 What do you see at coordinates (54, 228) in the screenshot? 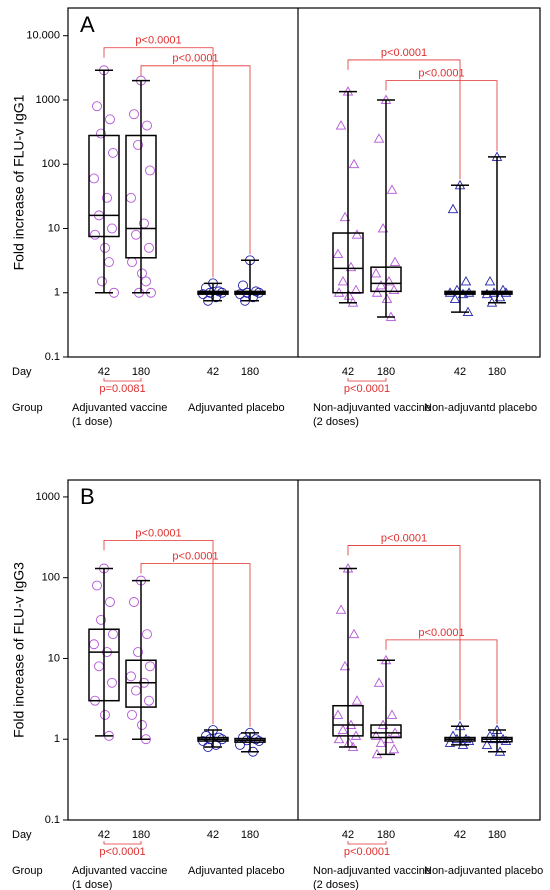
I see `y-tick-label: 10` at bounding box center [54, 228].